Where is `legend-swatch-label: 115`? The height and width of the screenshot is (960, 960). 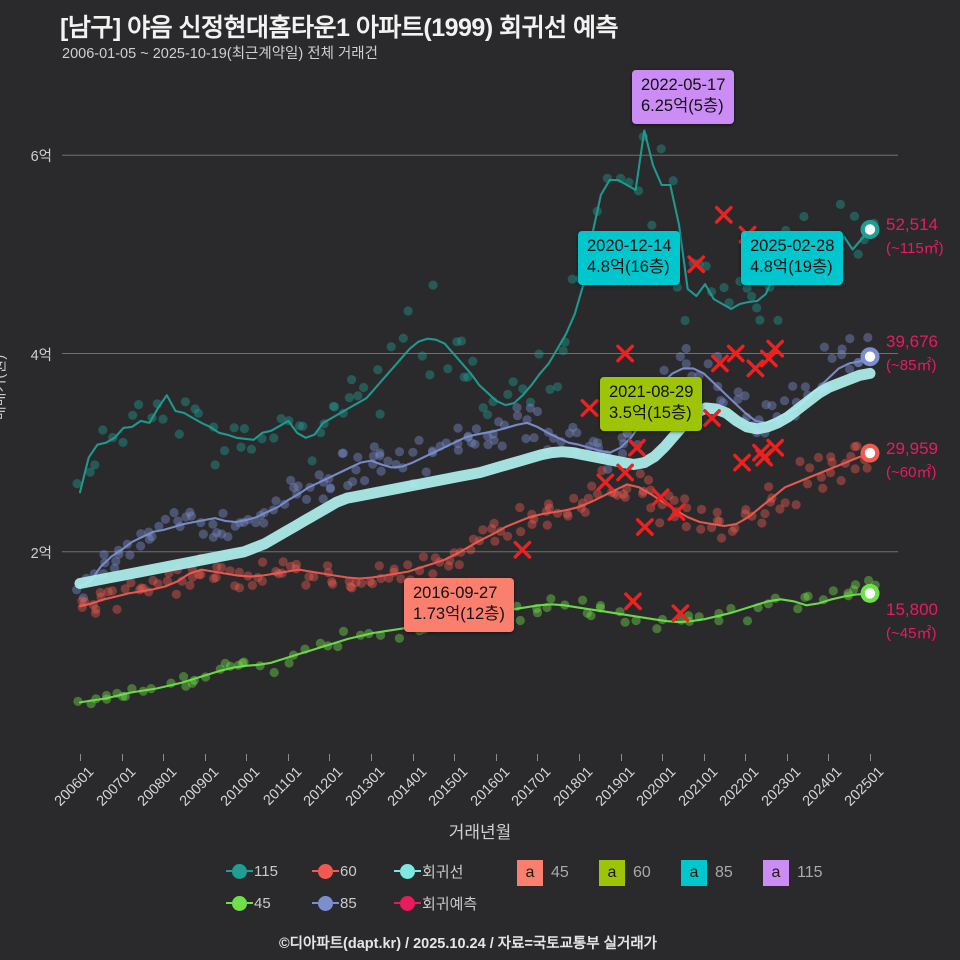
legend-swatch-label: 115 is located at coordinates (810, 872).